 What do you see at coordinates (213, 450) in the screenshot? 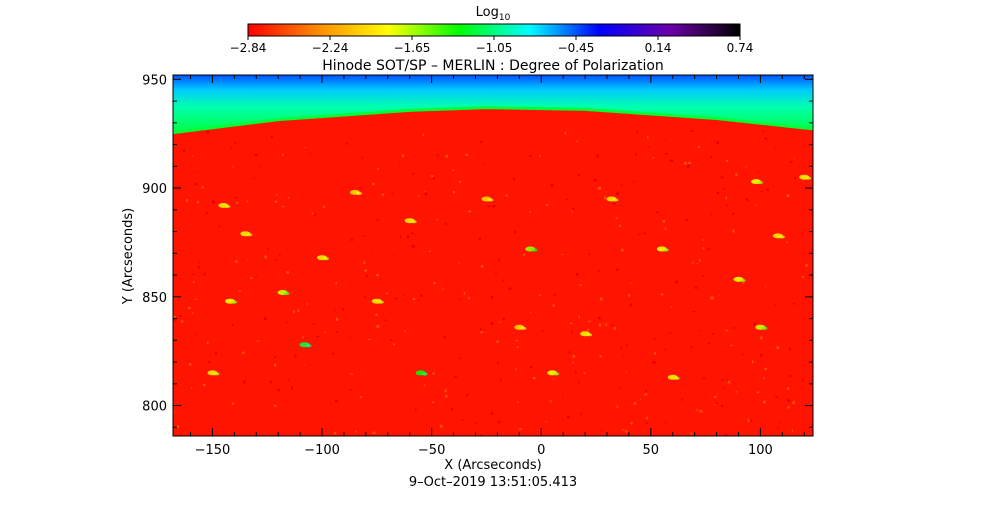
I see `x-tick-label: −150` at bounding box center [213, 450].